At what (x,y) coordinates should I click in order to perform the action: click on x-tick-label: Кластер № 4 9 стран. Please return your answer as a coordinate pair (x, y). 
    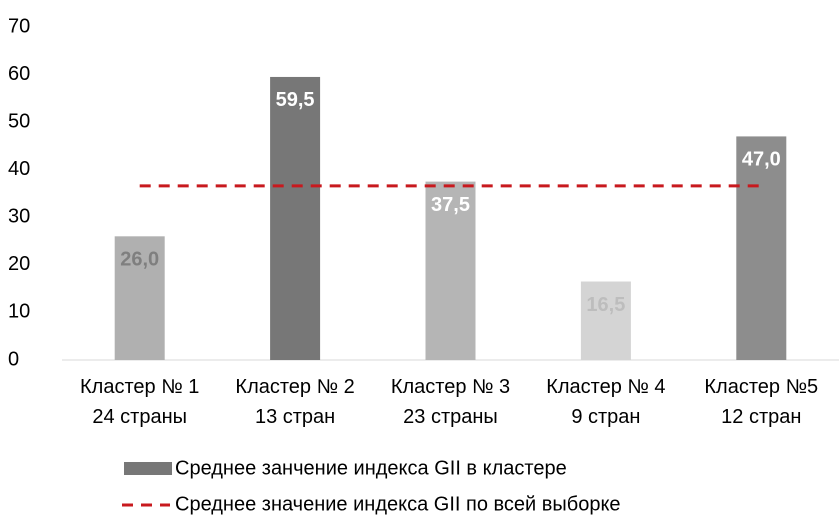
    Looking at the image, I should click on (606, 402).